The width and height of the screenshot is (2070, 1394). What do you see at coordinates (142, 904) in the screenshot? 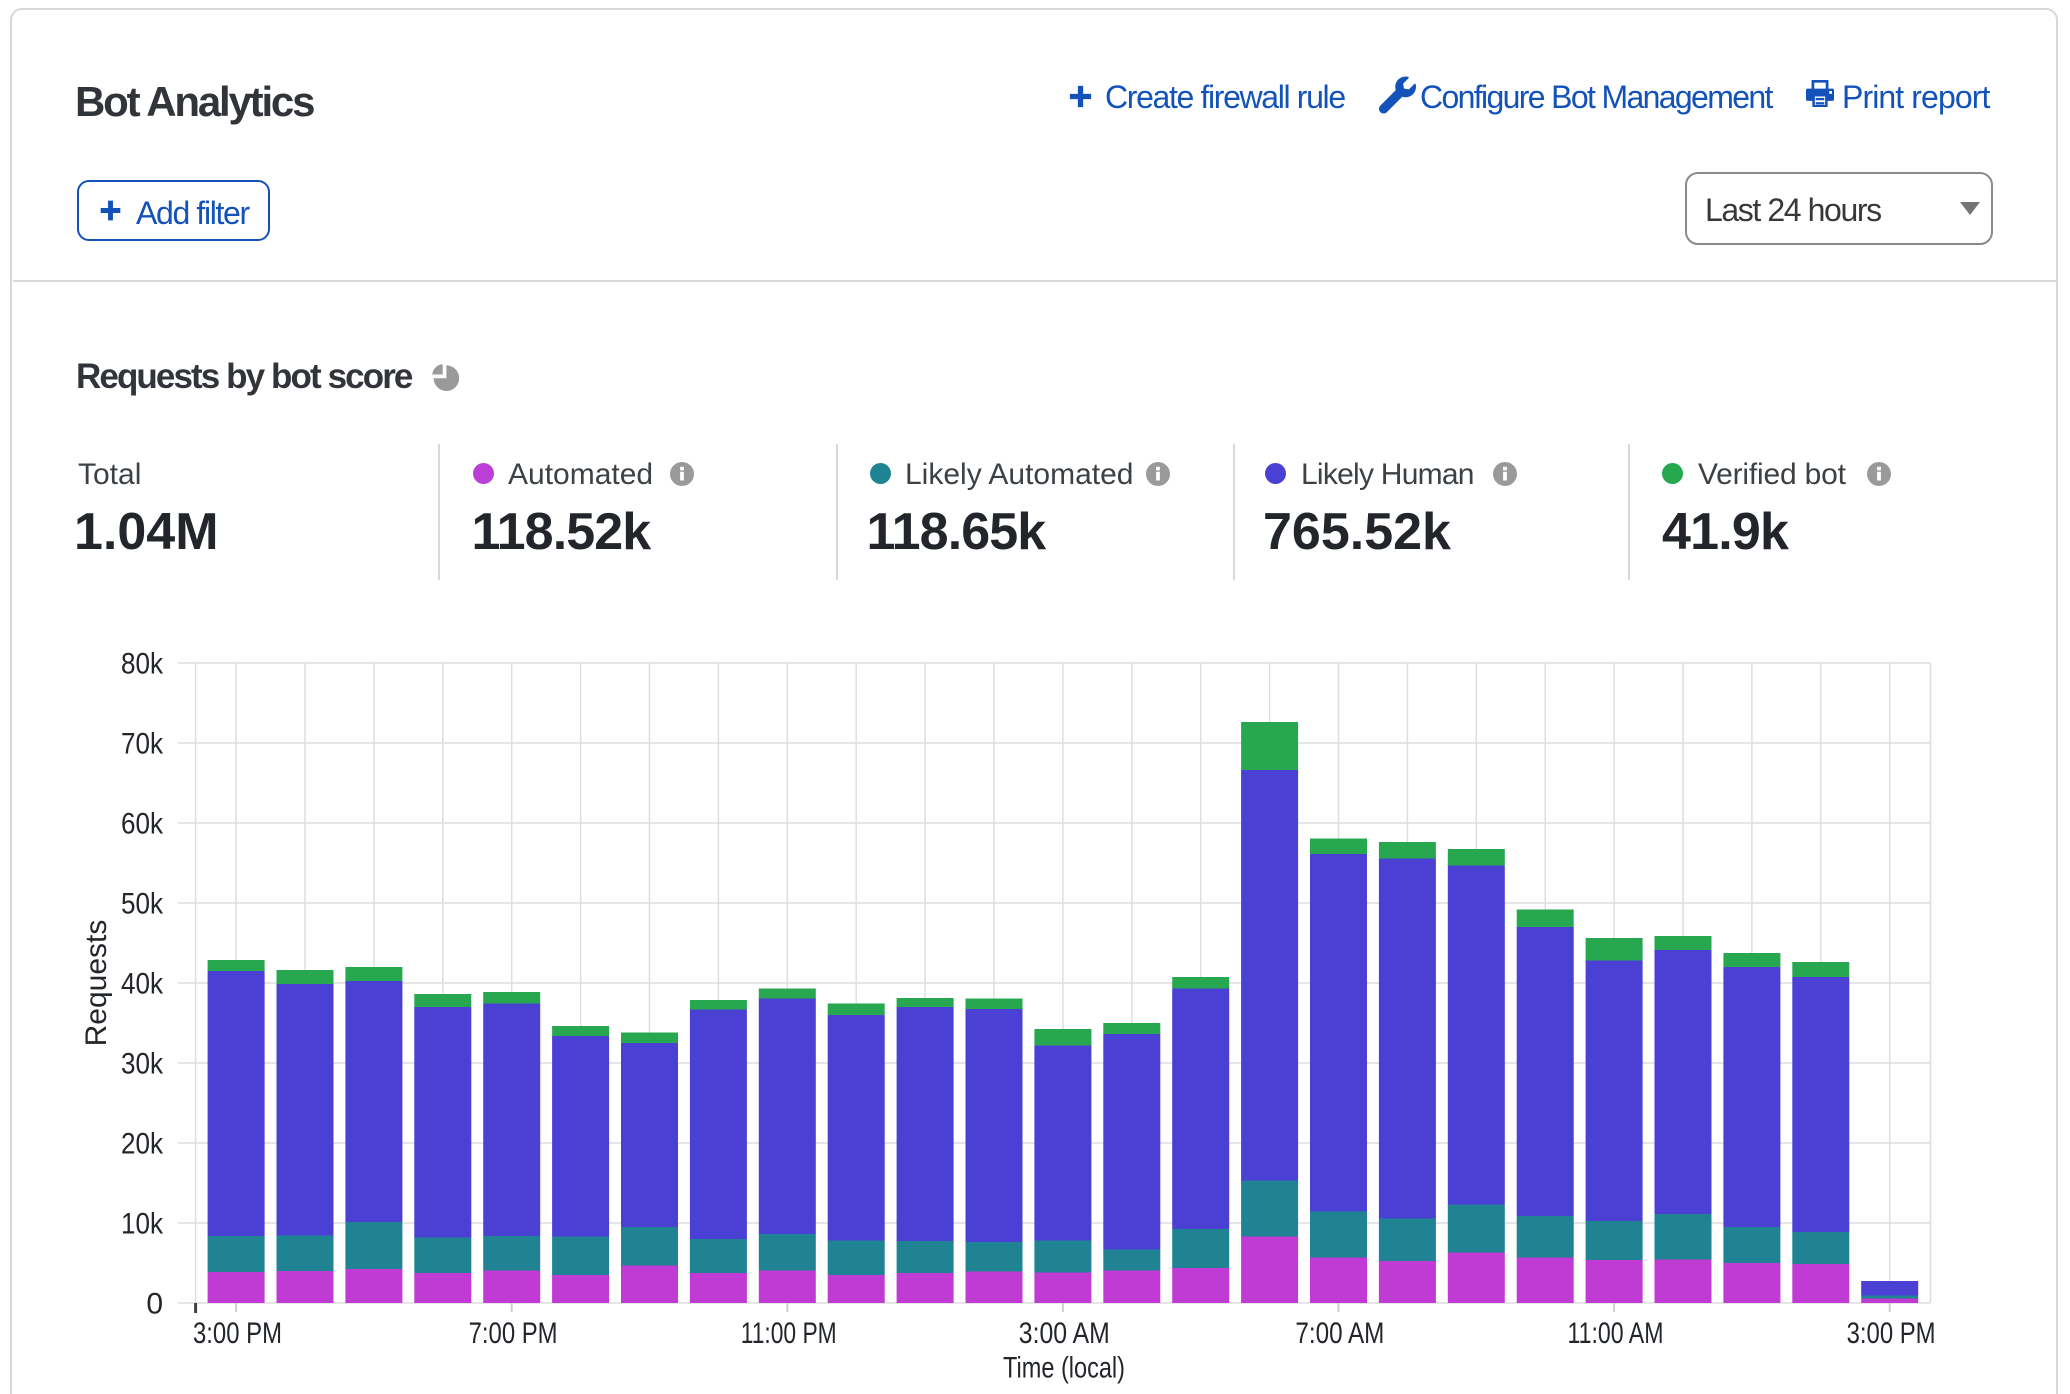
I see `svg-text: 50k` at bounding box center [142, 904].